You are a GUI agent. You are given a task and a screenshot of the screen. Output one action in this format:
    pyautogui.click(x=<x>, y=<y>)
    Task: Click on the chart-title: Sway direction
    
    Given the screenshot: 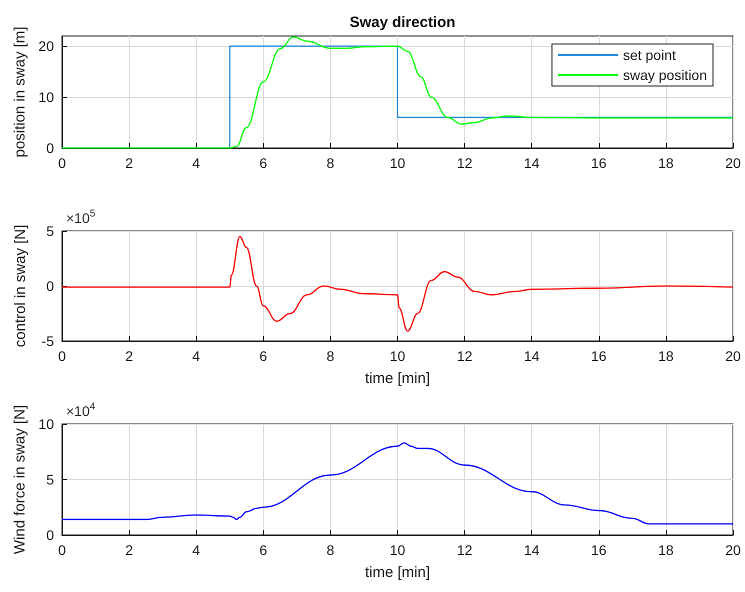 What is the action you would take?
    pyautogui.click(x=403, y=22)
    